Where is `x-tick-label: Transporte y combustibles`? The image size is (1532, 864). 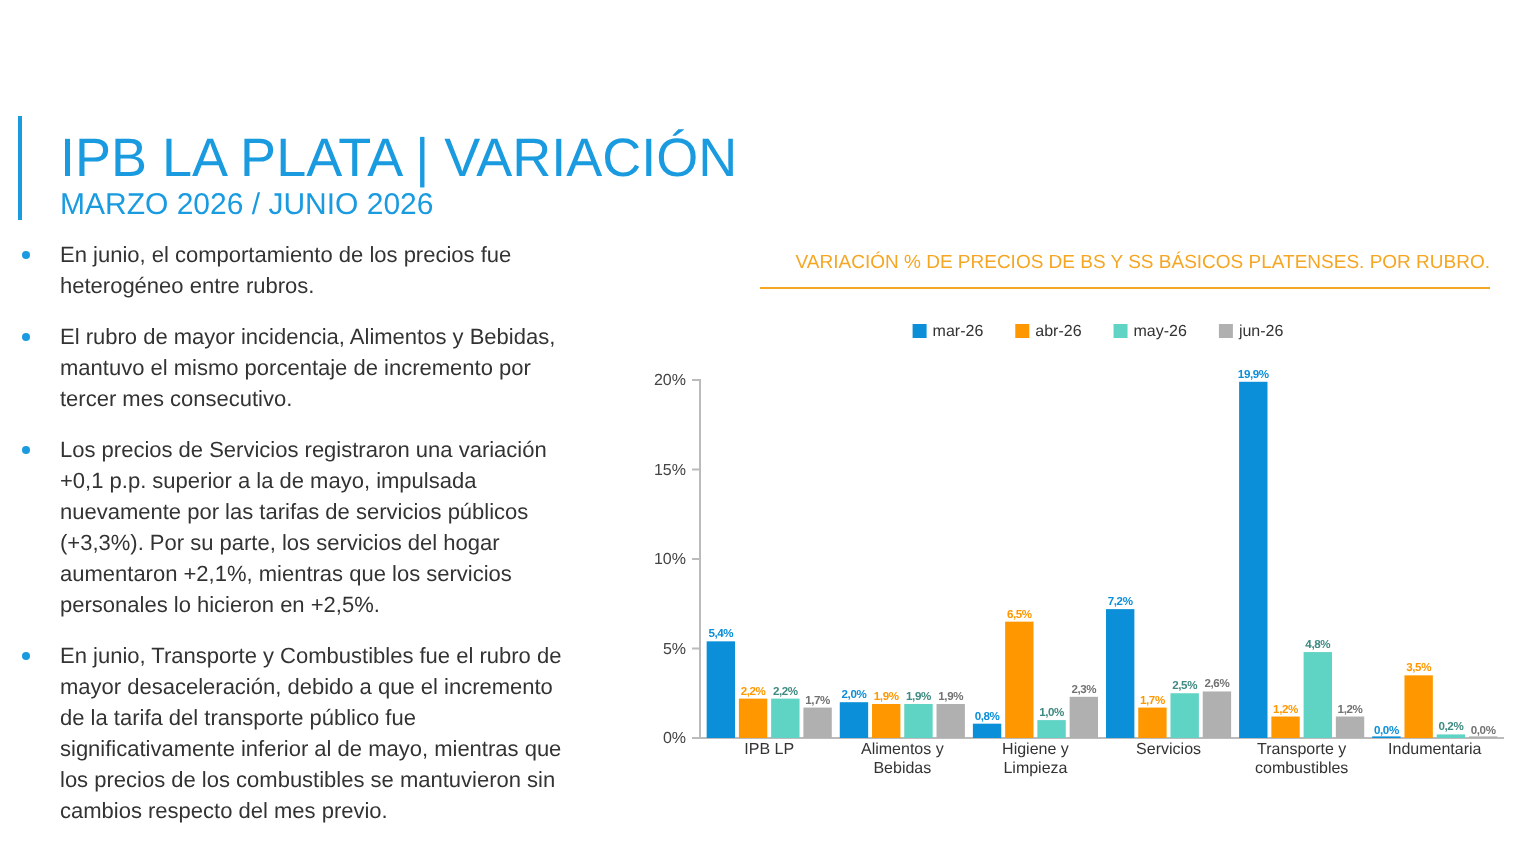
x-tick-label: Transporte y combustibles is located at coordinates (1301, 758).